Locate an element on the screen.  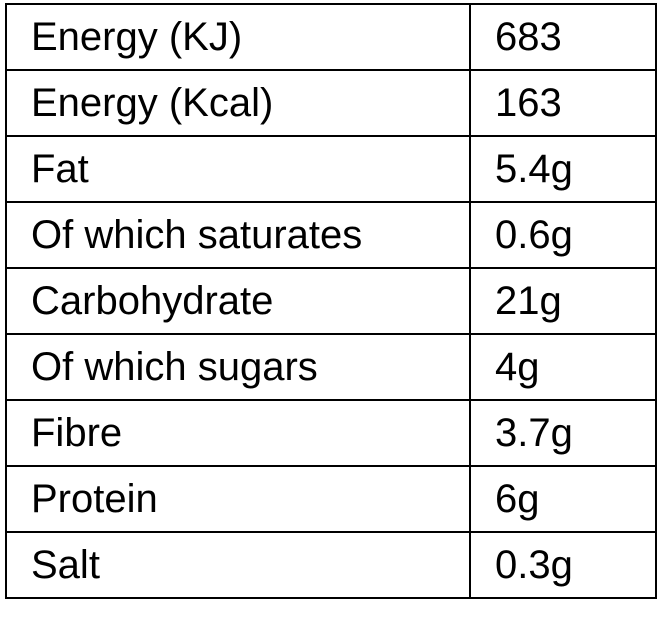
table-row: Salt 0.3g is located at coordinates (331, 565).